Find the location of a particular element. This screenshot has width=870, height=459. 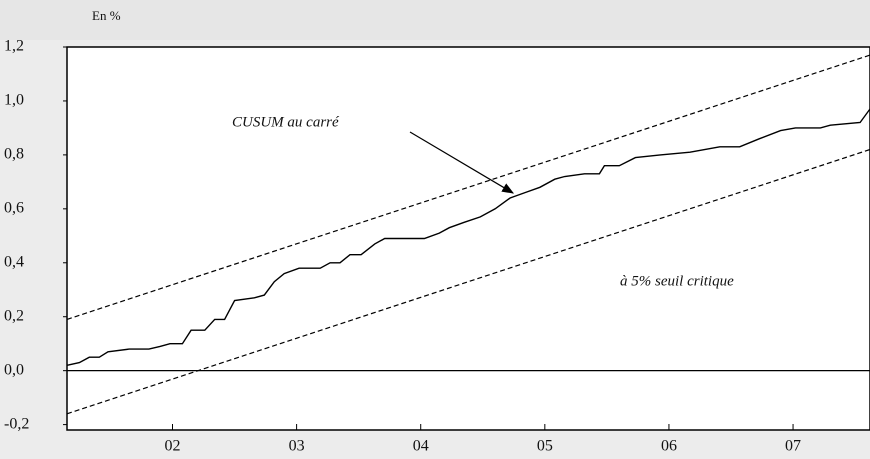

x-tick-label: 03 is located at coordinates (297, 446).